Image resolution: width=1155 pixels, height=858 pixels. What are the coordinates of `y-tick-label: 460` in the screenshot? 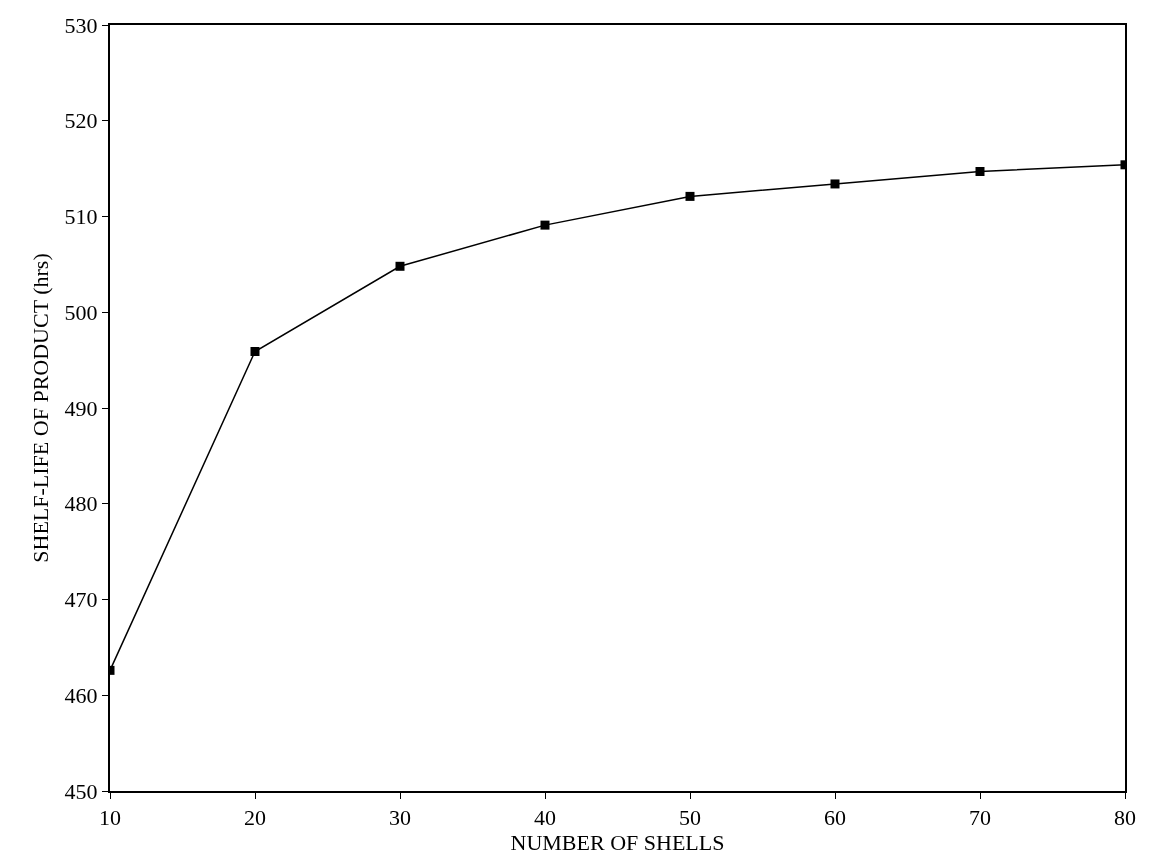 It's located at (81, 695).